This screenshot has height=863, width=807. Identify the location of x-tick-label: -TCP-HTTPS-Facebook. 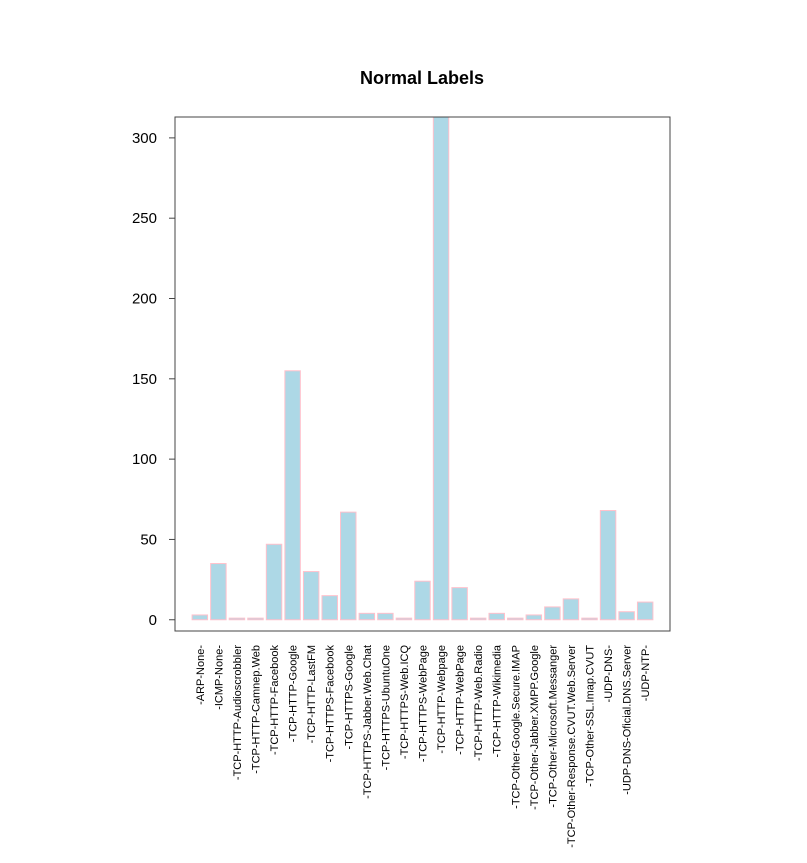
(331, 704).